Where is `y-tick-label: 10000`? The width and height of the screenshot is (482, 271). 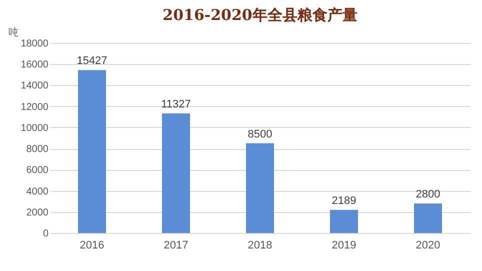
y-tick-label: 10000 is located at coordinates (34, 128).